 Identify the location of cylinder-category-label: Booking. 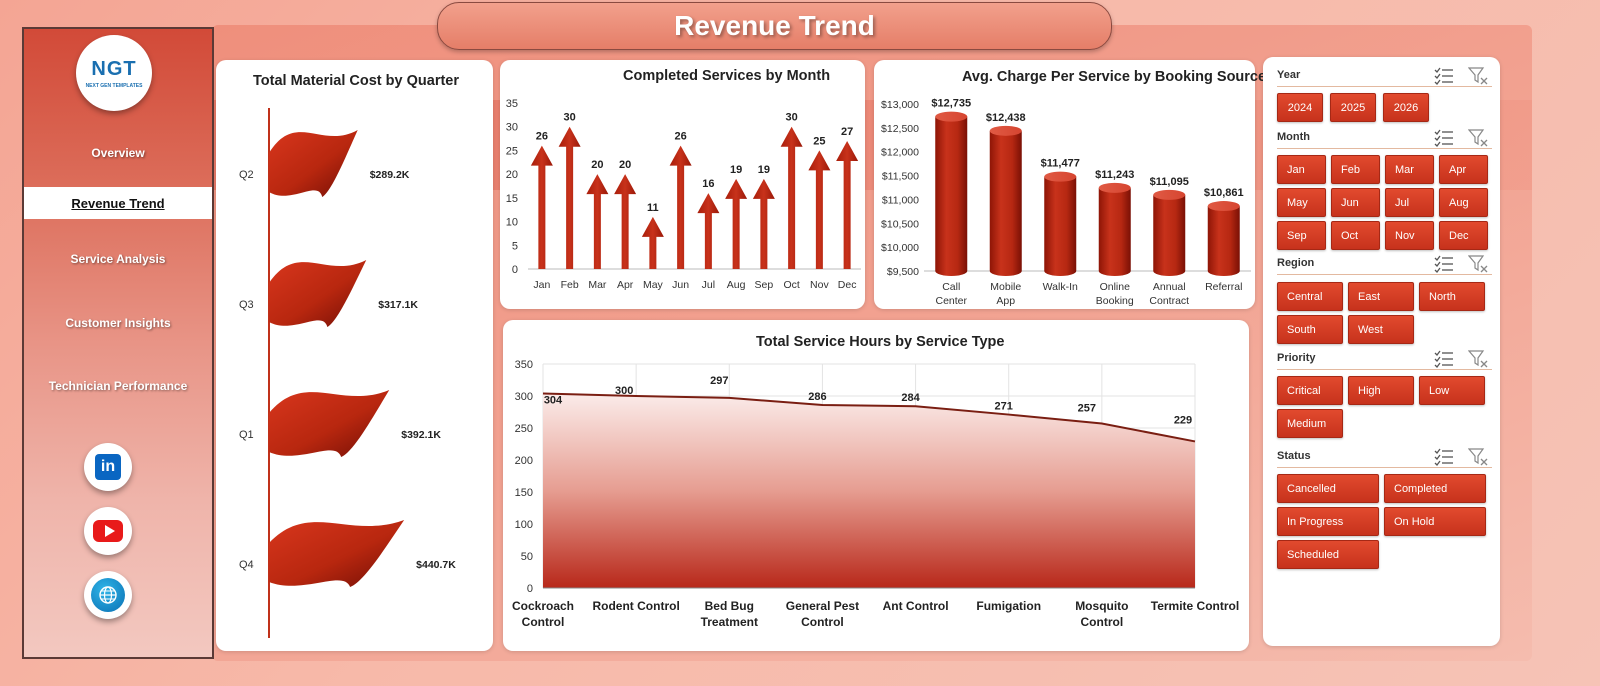
(1115, 301).